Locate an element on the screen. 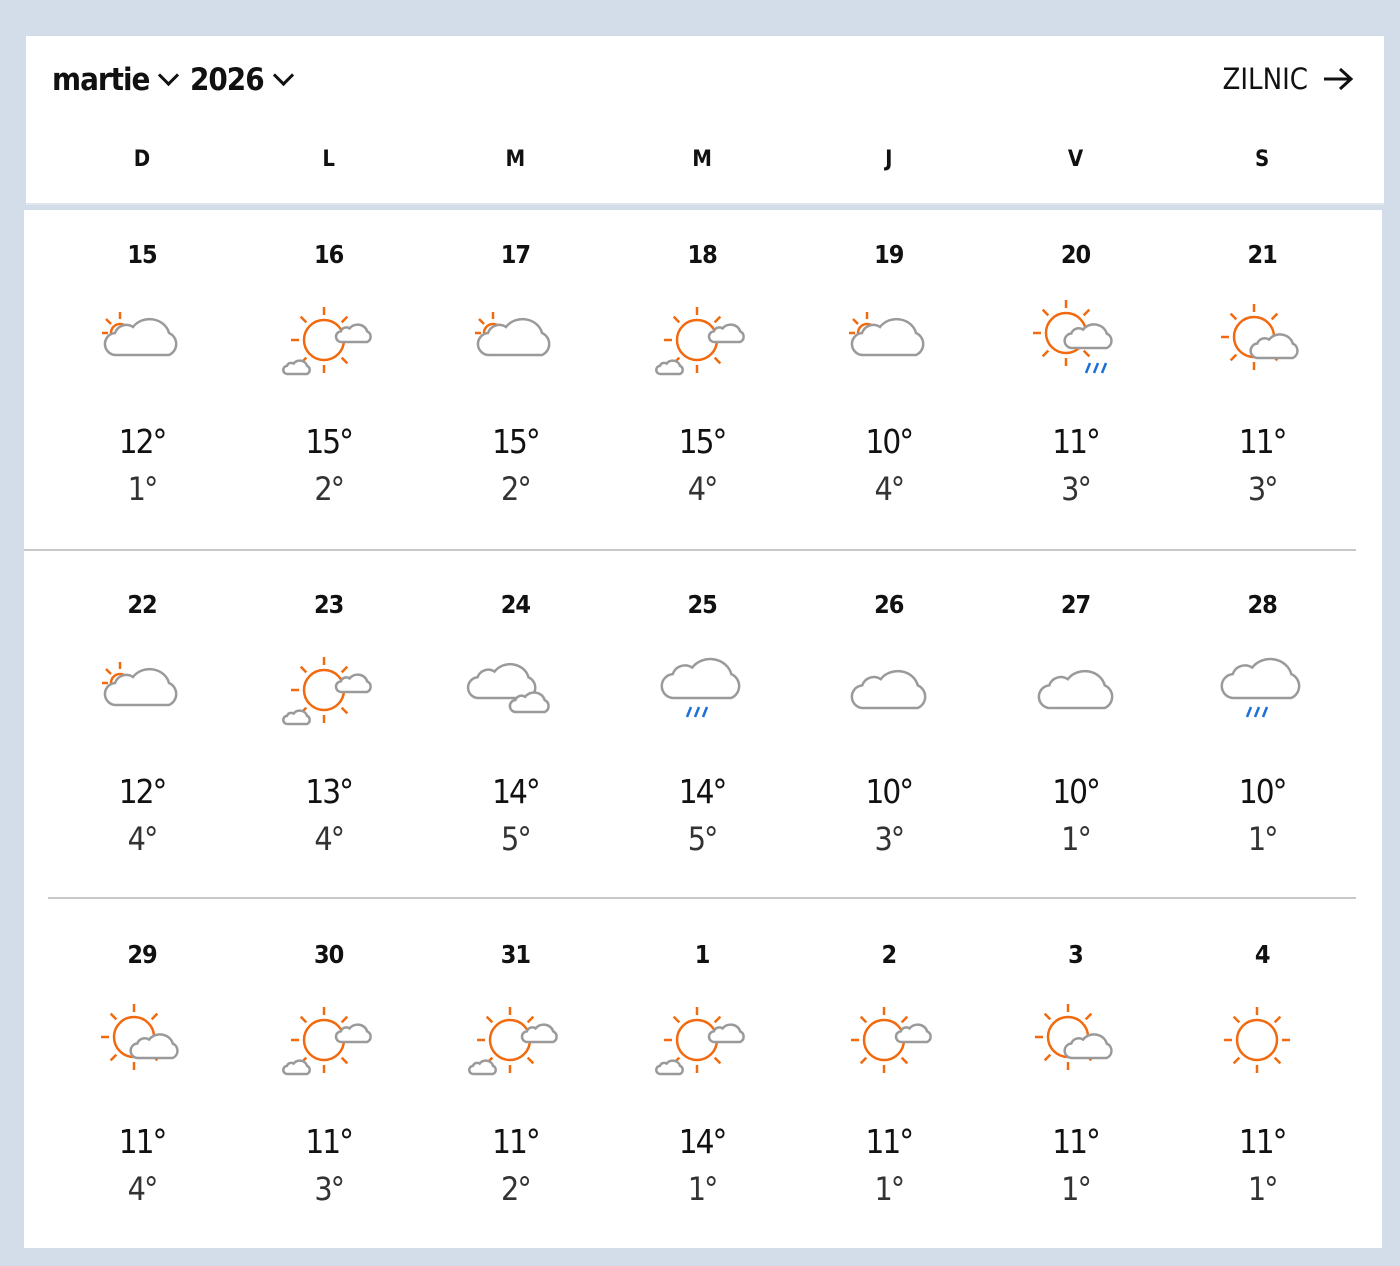 The width and height of the screenshot is (1400, 1266). arrow-right-icon is located at coordinates (1339, 79).